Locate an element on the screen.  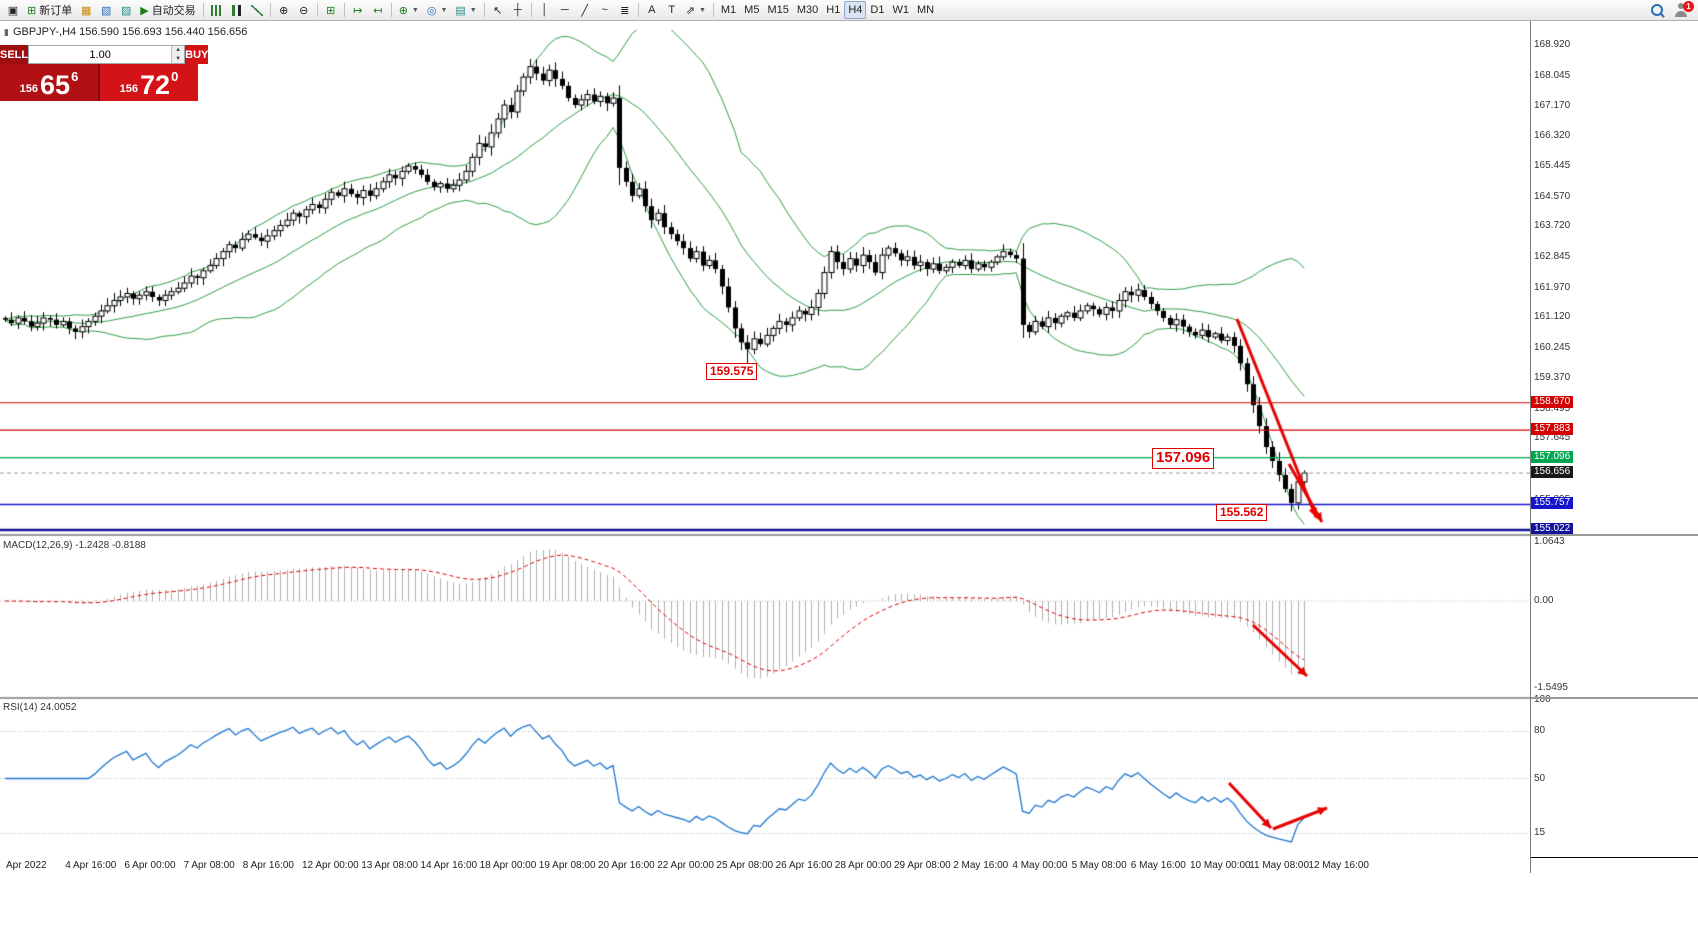
time-axis-label: 26 Apr 16:00 is located at coordinates (804, 865).